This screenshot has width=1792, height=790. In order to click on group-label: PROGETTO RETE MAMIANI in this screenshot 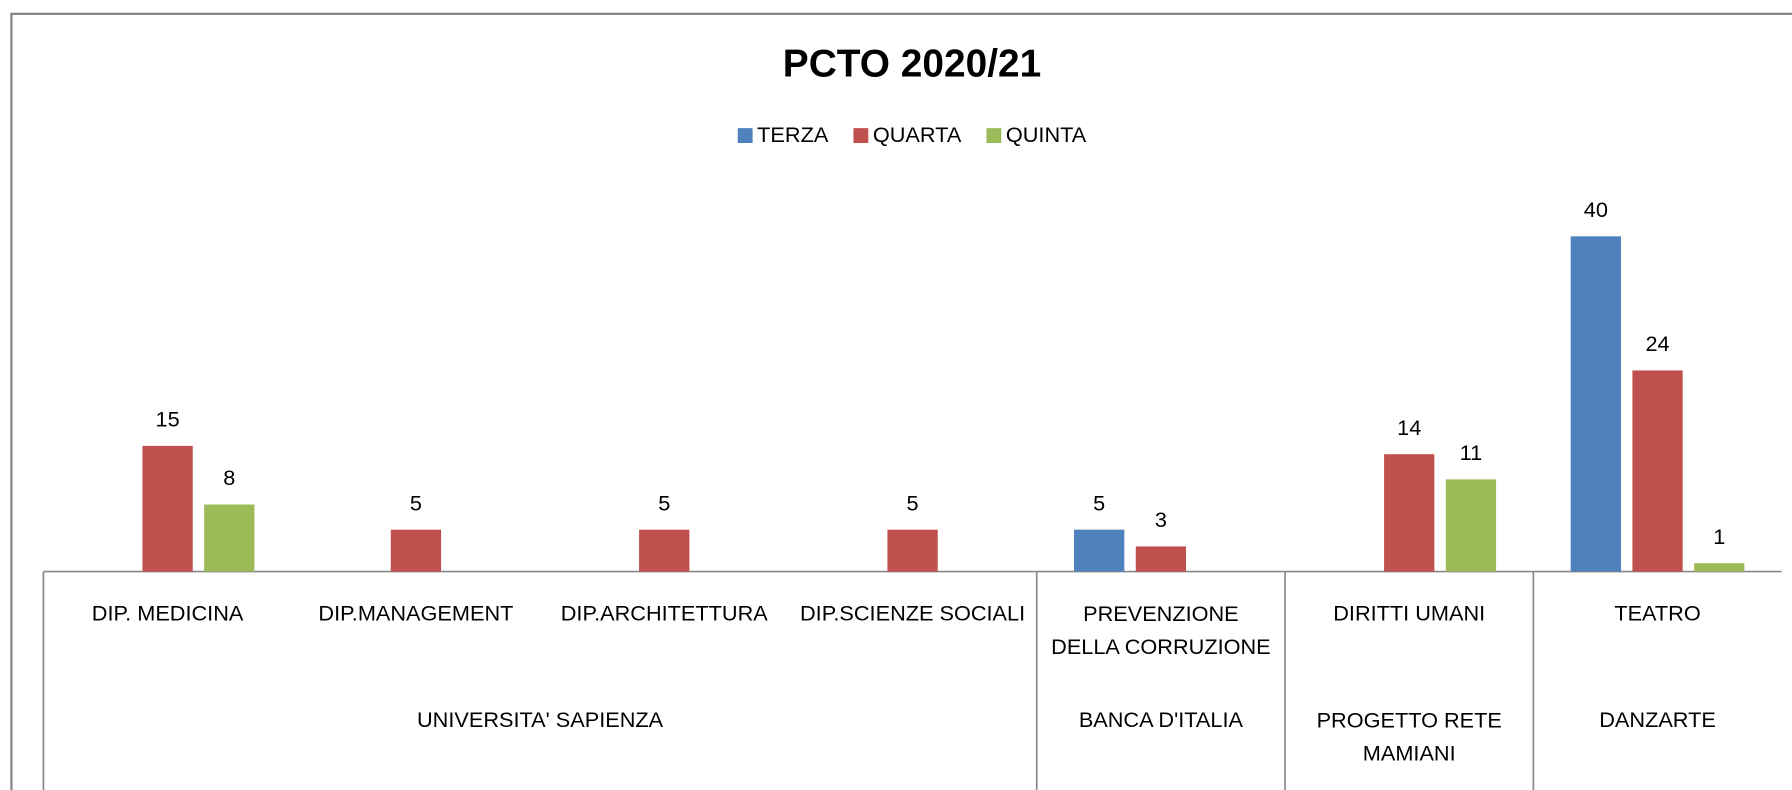, I will do `click(1409, 736)`.